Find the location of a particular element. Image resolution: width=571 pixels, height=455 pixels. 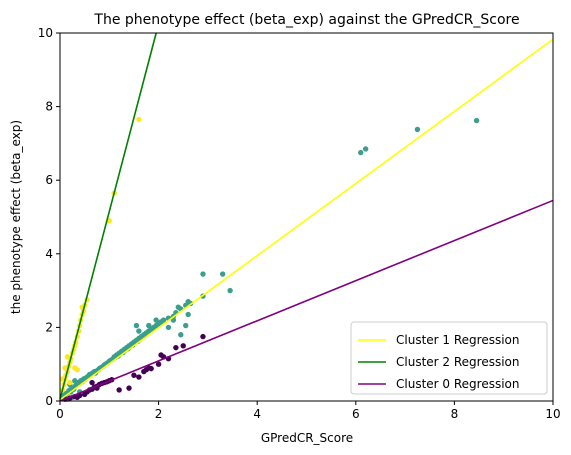

y-axis-label: the phenotype effect (beta_exp) is located at coordinates (16, 217).